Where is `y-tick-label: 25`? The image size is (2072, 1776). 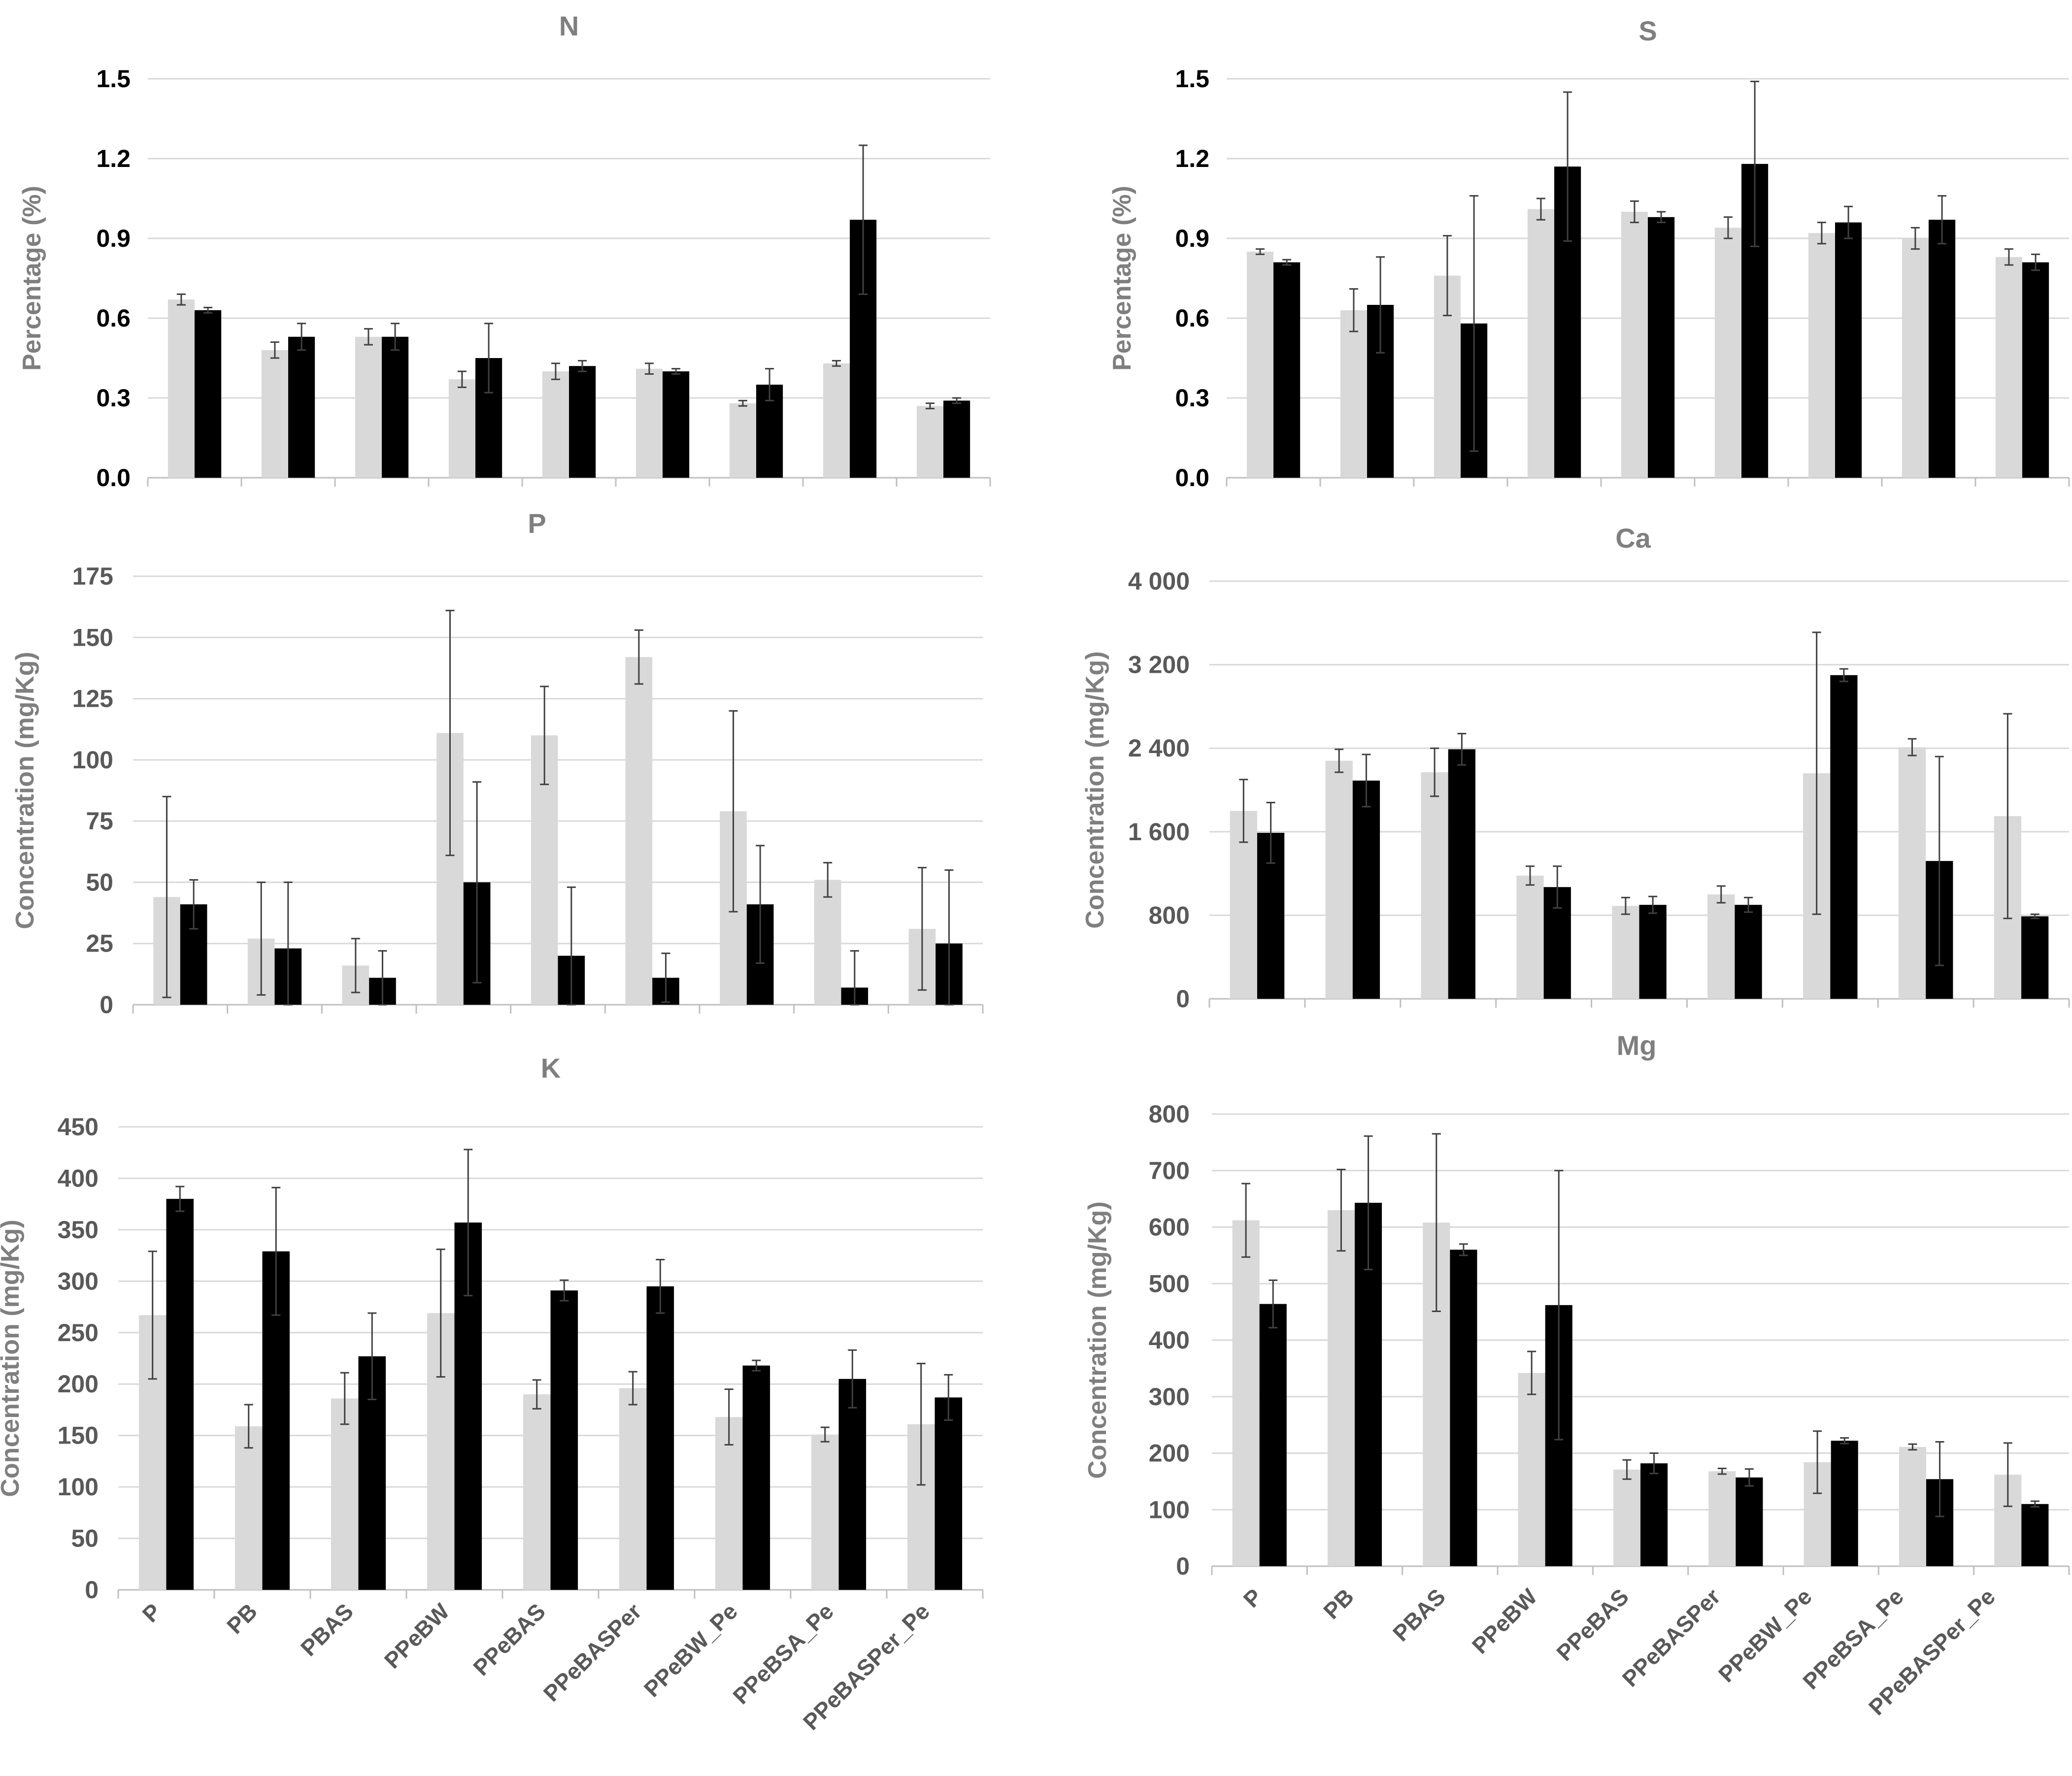 y-tick-label: 25 is located at coordinates (100, 943).